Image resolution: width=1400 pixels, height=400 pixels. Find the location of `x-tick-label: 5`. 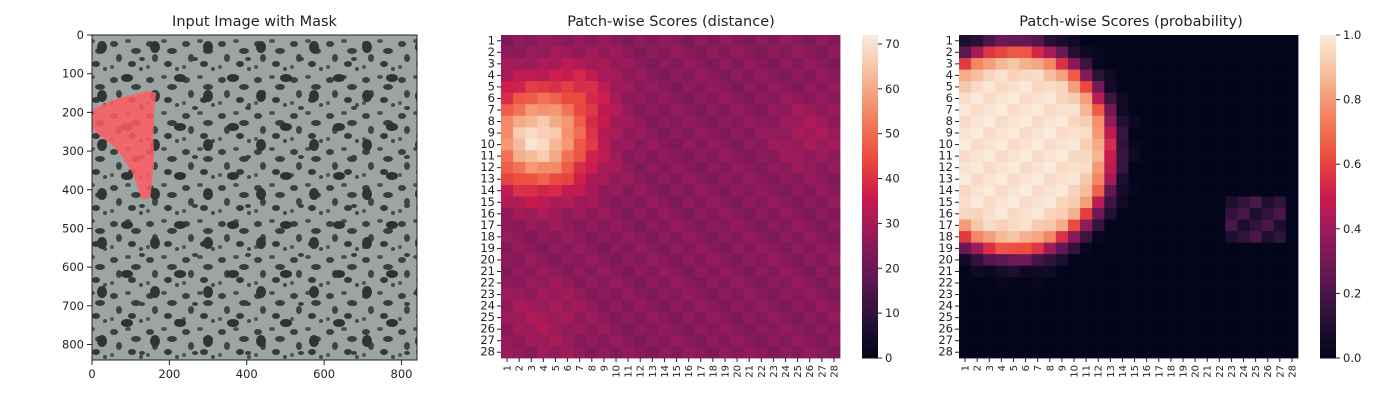

x-tick-label: 5 is located at coordinates (556, 368).